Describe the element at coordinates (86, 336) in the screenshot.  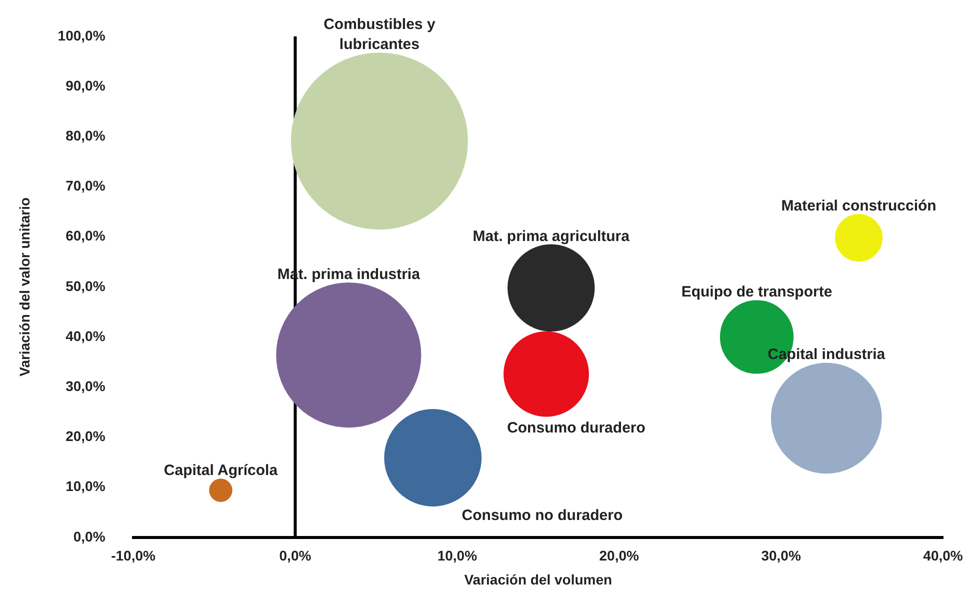
I see `y-tick-label: 40,0%` at that location.